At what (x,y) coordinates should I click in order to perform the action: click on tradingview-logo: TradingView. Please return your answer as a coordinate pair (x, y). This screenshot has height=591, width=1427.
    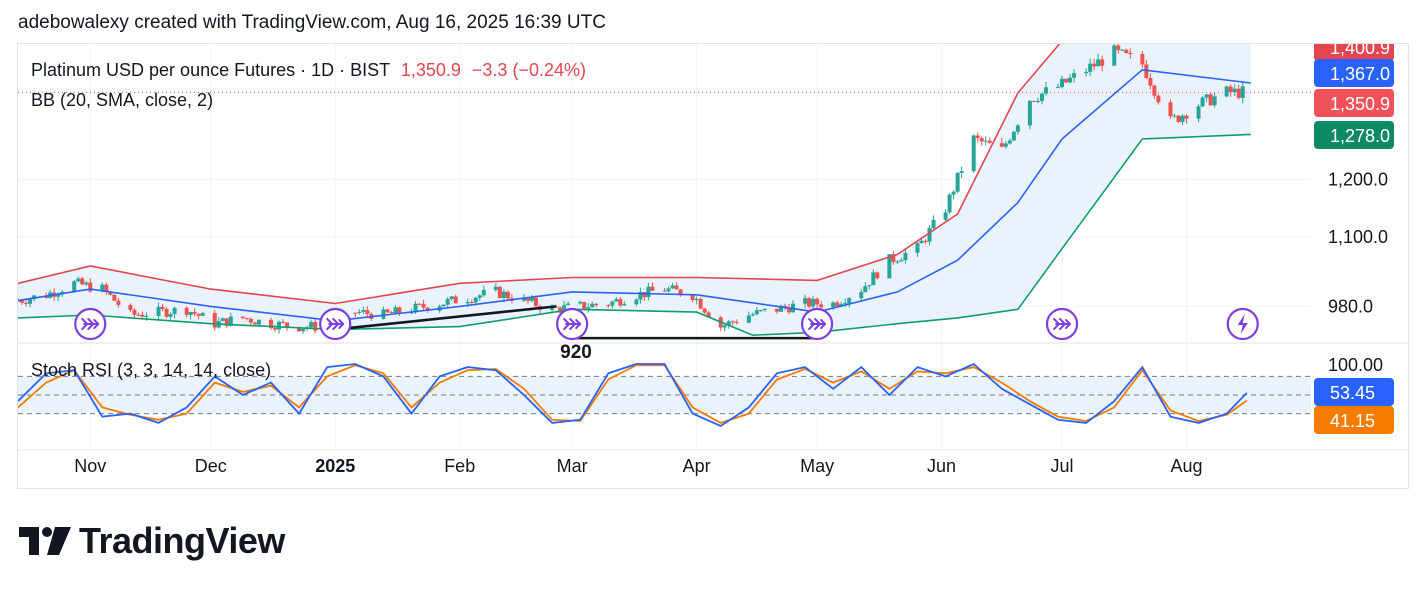
    Looking at the image, I should click on (152, 541).